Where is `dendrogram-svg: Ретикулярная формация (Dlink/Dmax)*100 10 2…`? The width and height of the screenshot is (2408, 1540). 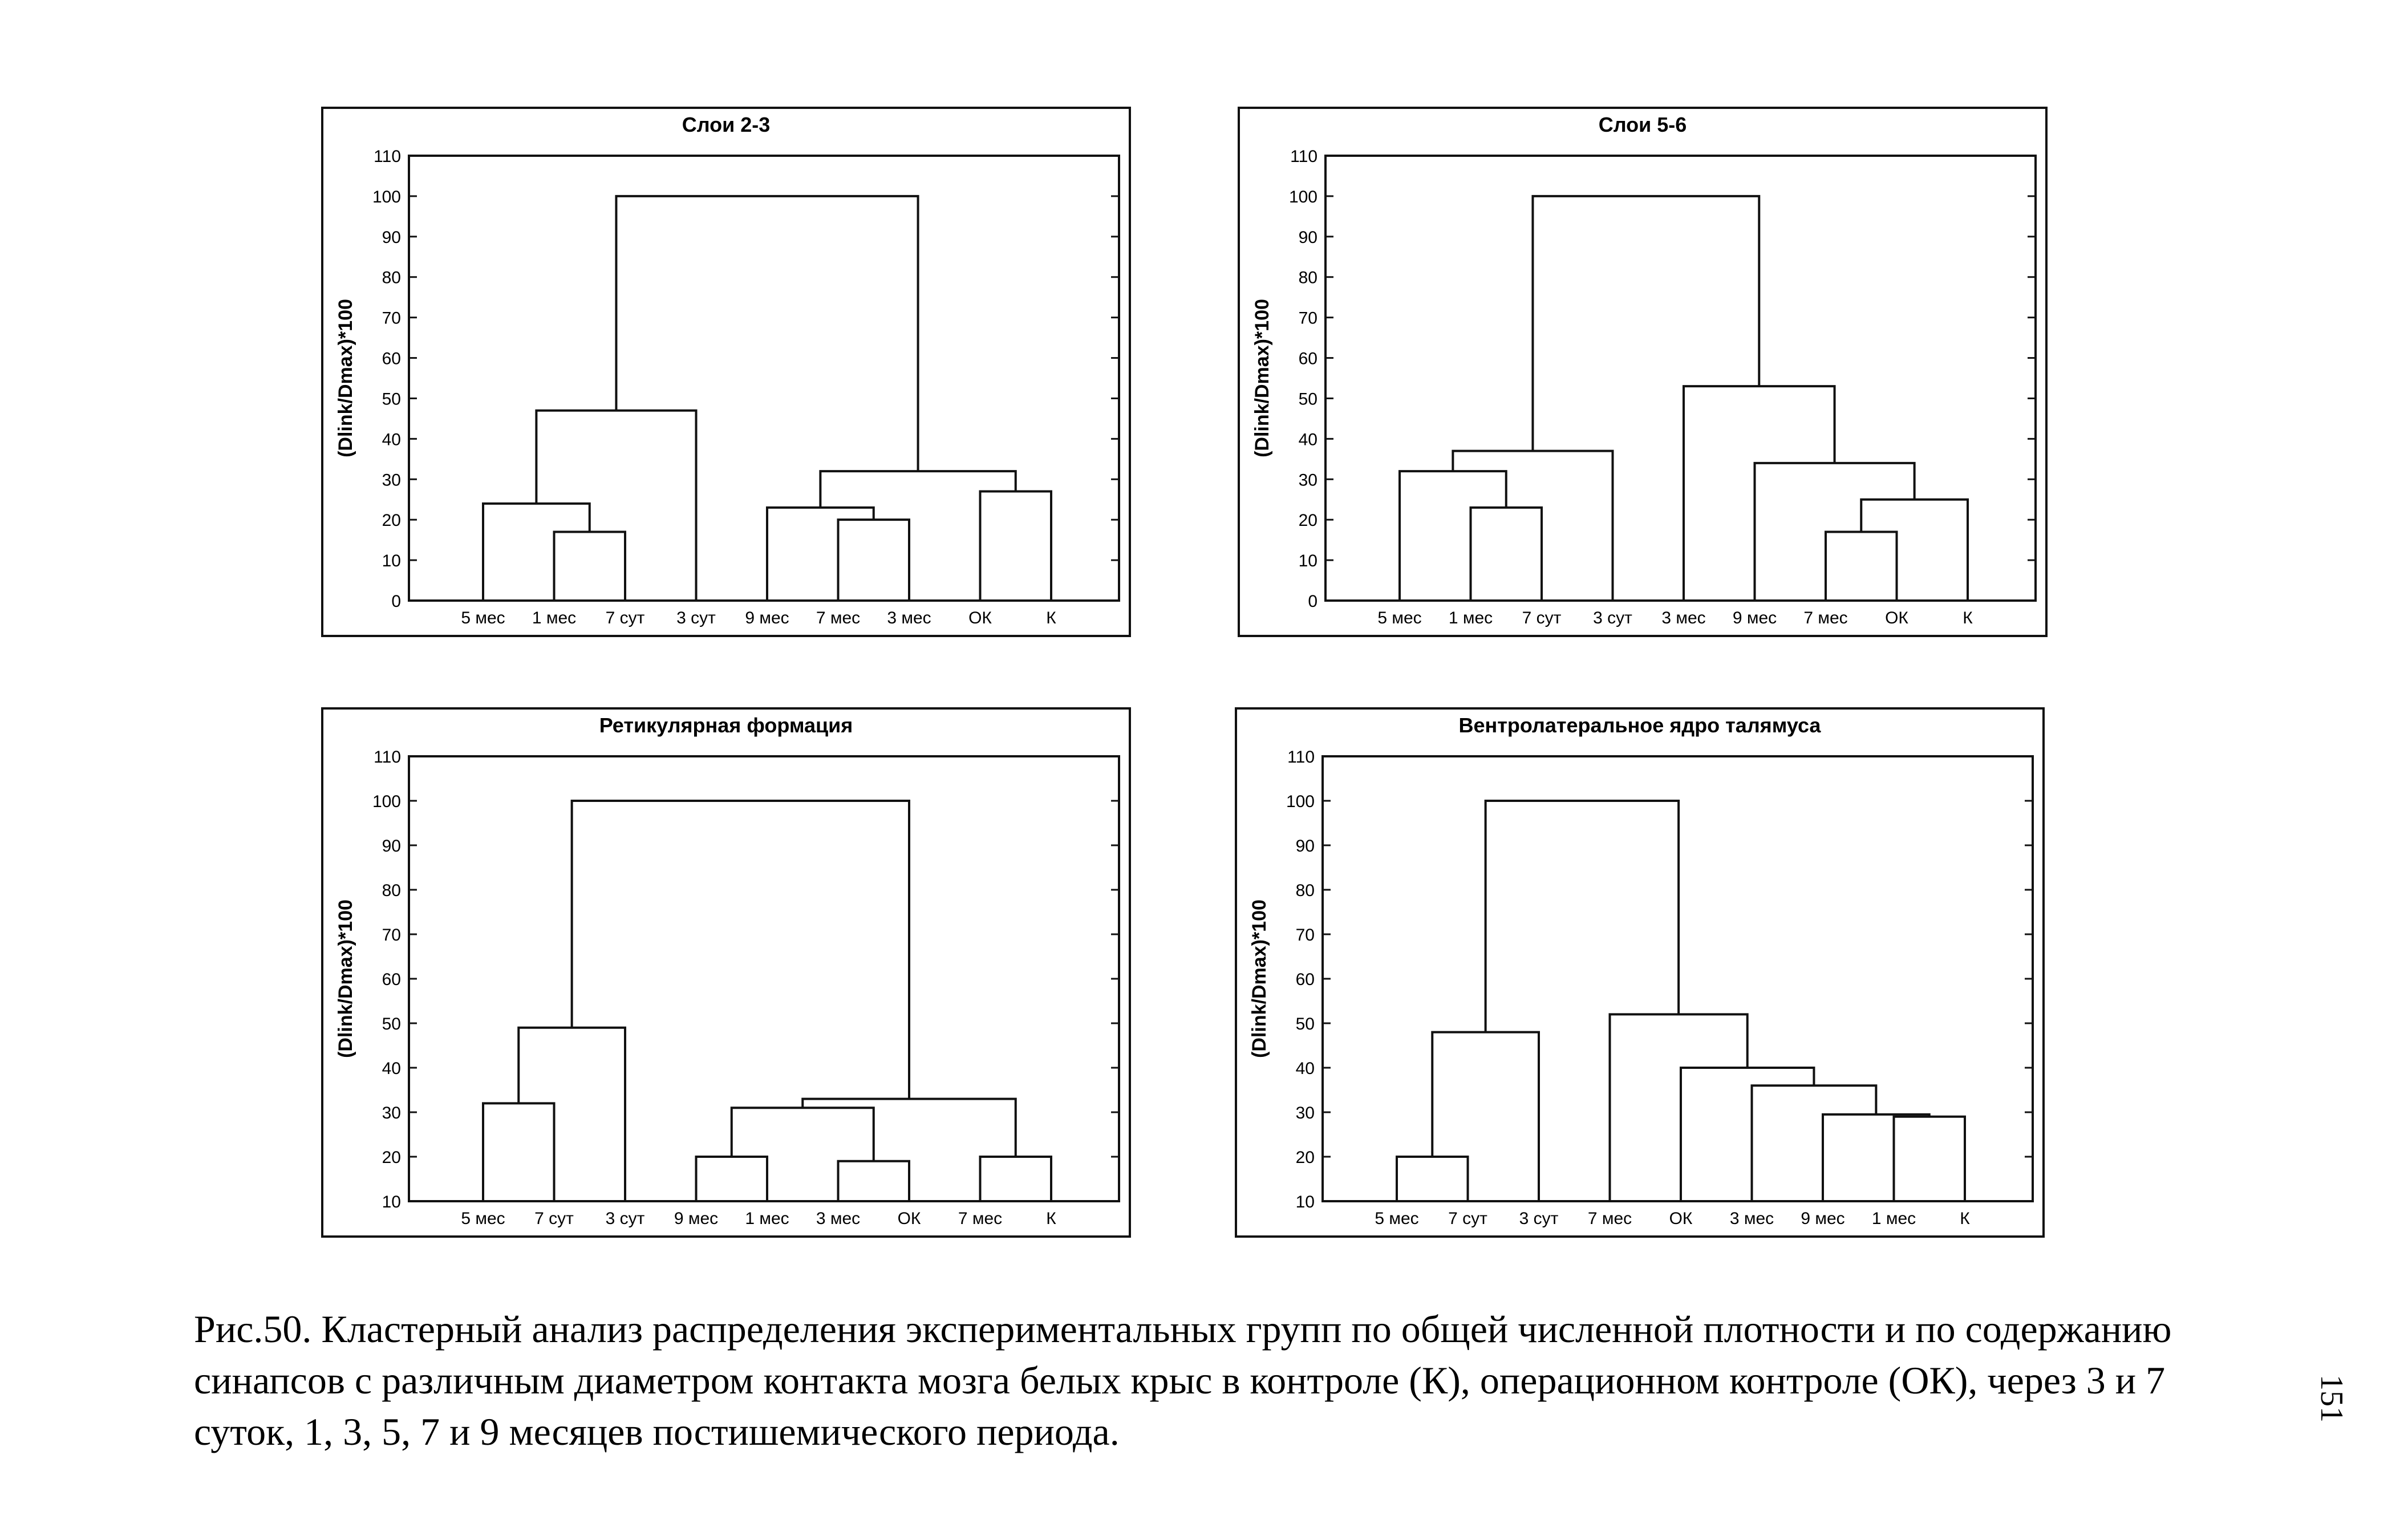
dendrogram-svg: Ретикулярная формация (Dlink/Dmax)*100 10 2… is located at coordinates (728, 971).